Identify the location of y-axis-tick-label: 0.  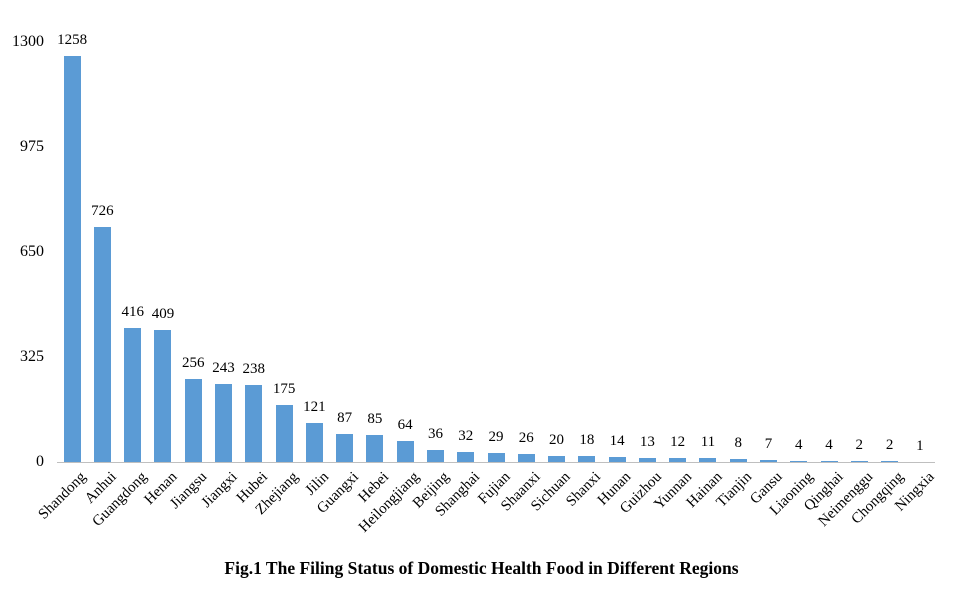
(40, 461).